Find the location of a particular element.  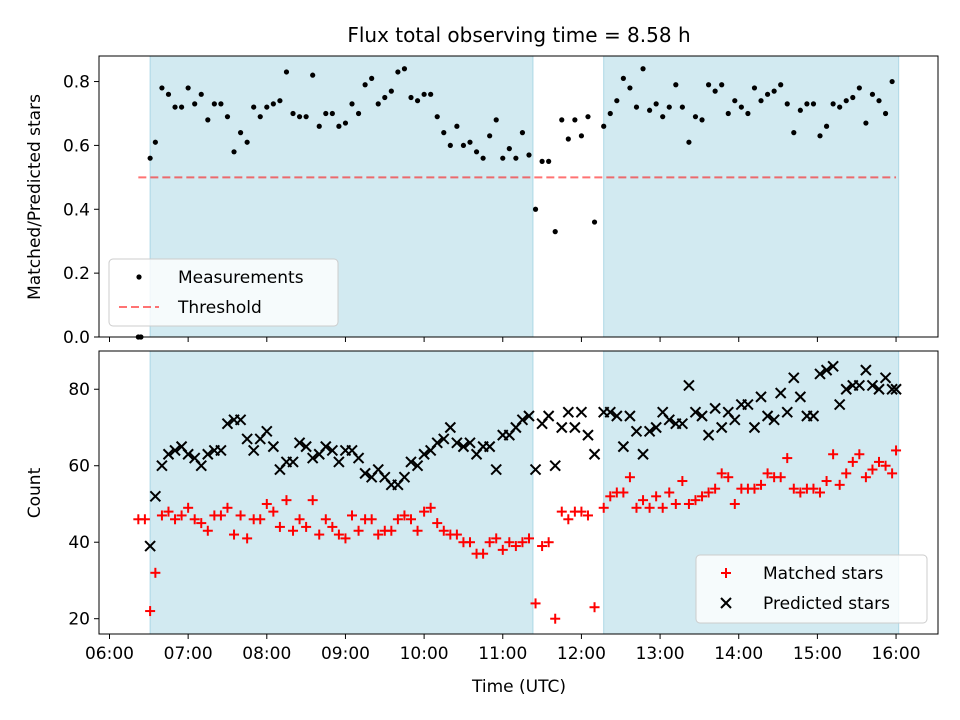

x-tick-label: 13:00 is located at coordinates (660, 654).